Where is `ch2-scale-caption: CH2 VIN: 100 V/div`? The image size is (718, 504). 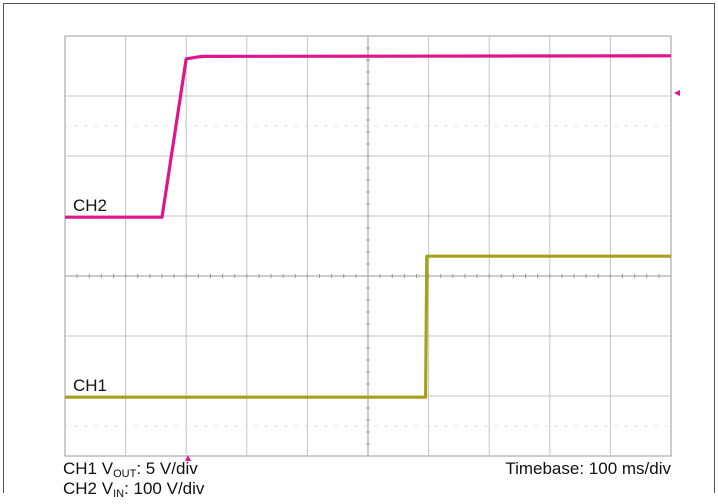
ch2-scale-caption: CH2 VIN: 100 V/div is located at coordinates (133, 491).